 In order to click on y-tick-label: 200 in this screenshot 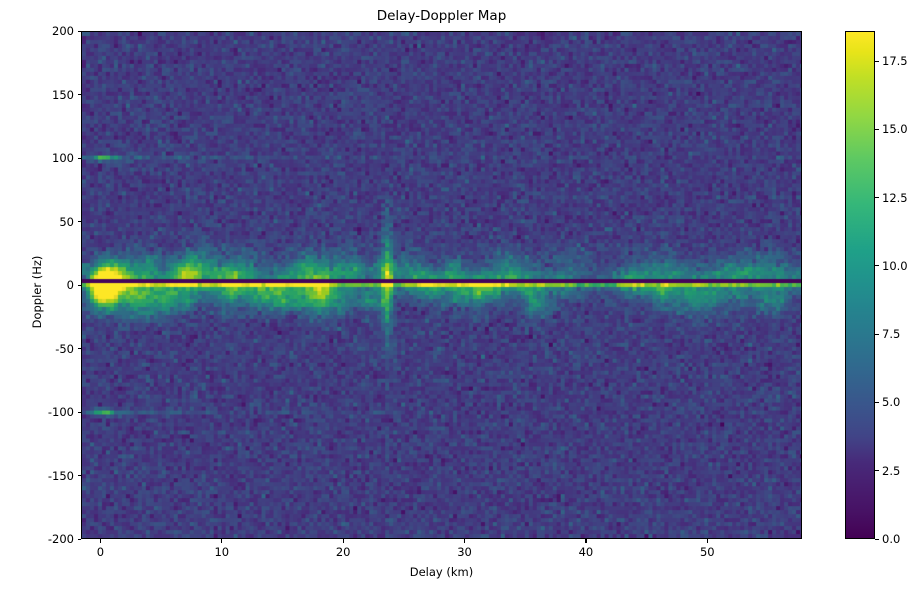, I will do `click(63, 31)`.